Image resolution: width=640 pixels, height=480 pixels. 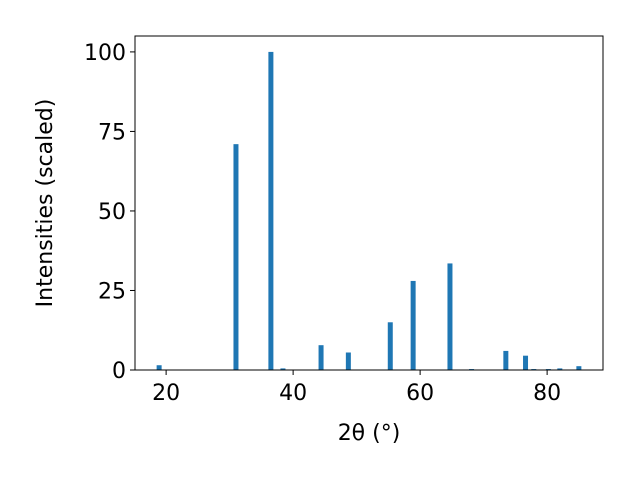 I want to click on y-tick-label: 100, so click(x=105, y=53).